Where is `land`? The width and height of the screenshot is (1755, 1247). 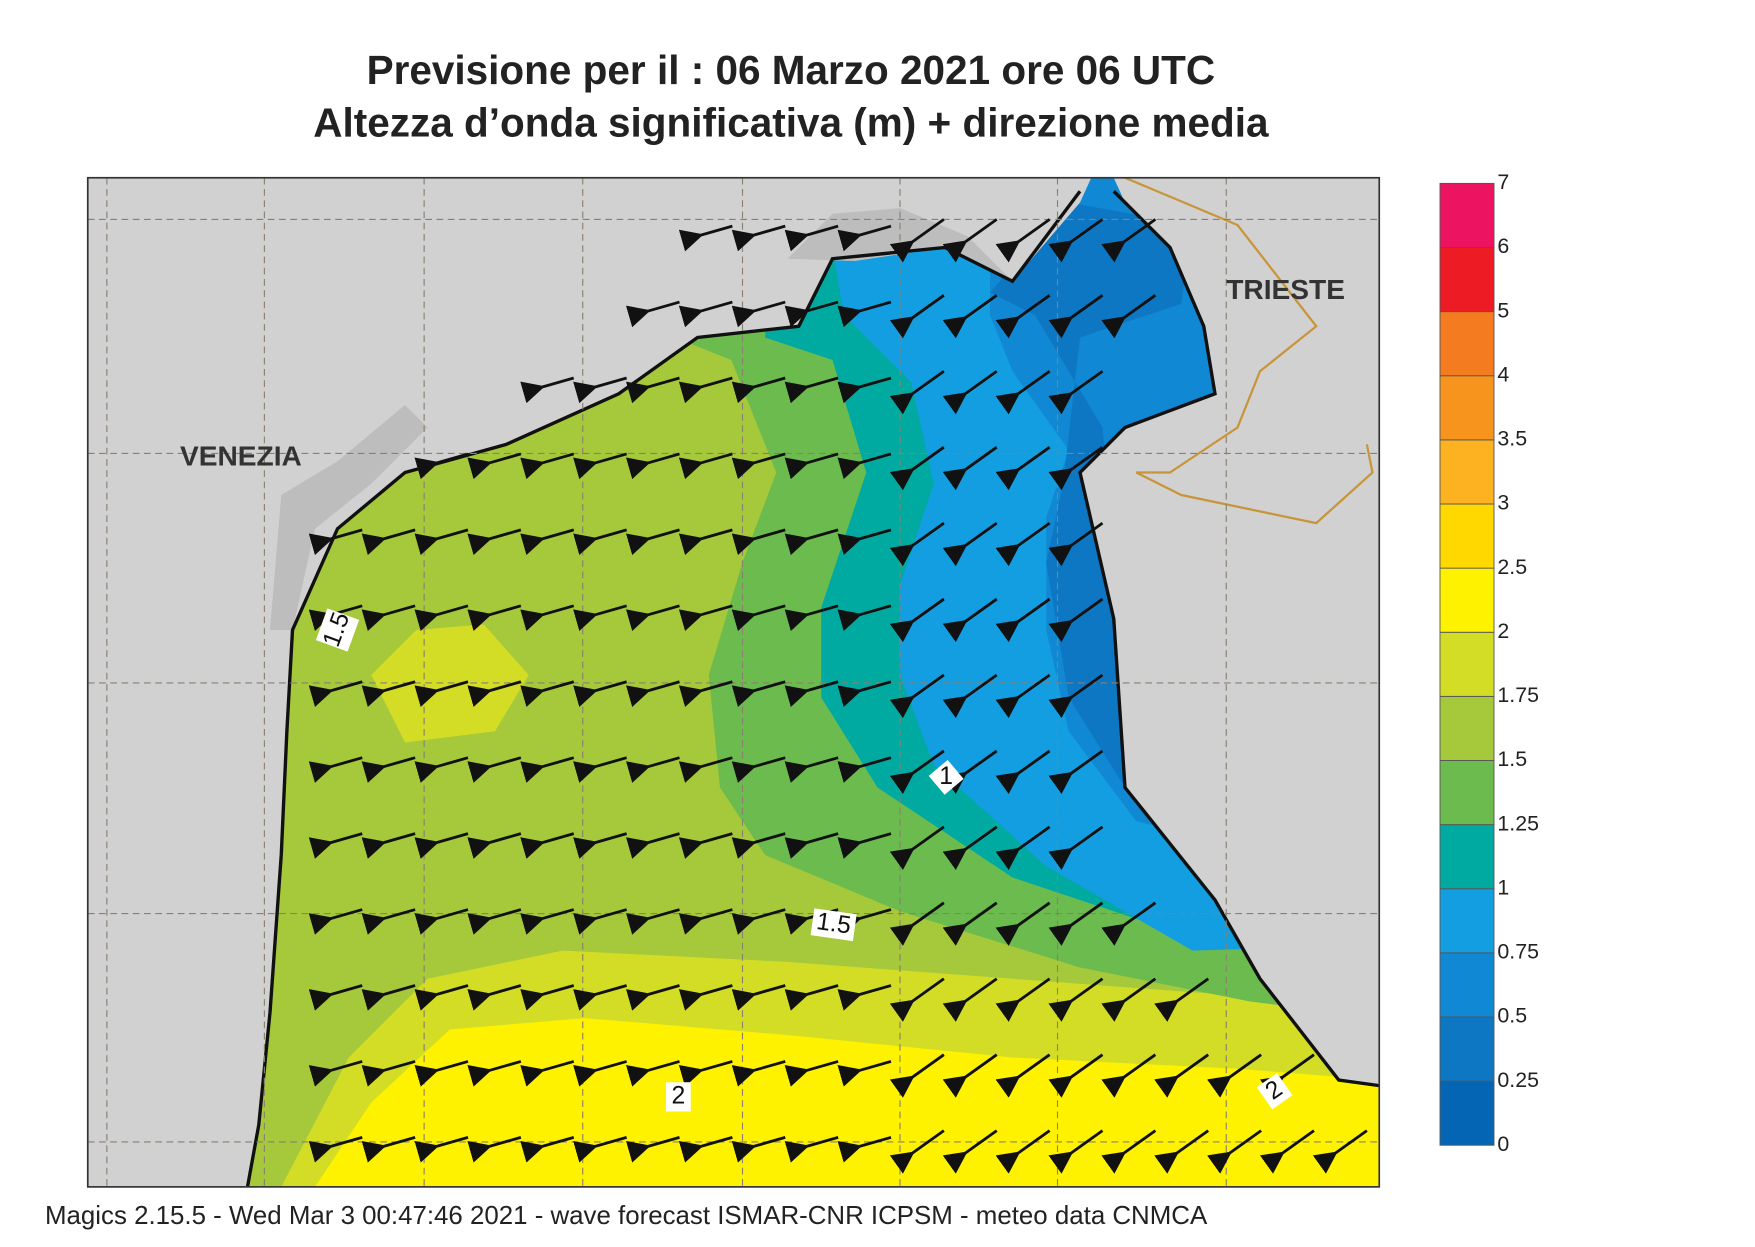
land is located at coordinates (1230, 631).